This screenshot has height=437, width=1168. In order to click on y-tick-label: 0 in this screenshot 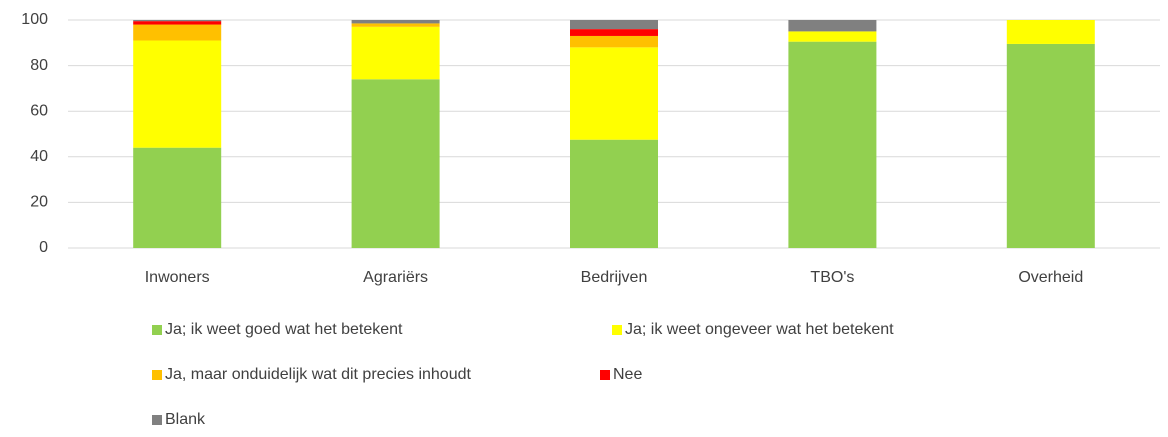, I will do `click(43, 247)`.